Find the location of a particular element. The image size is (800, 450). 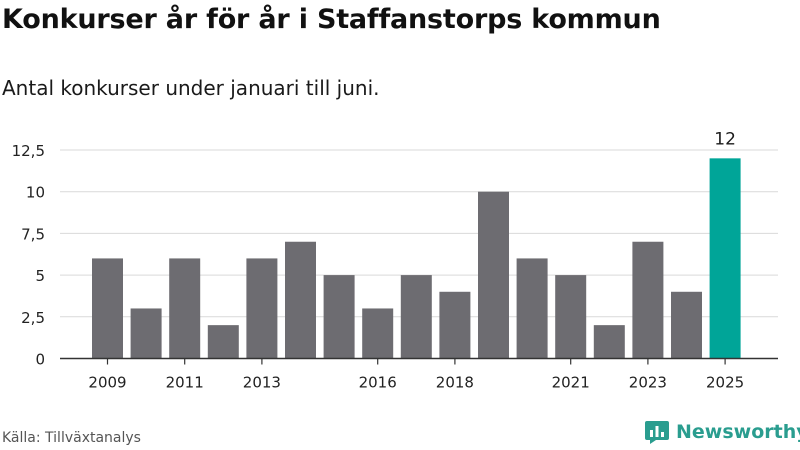

bar-2017 is located at coordinates (416, 317).